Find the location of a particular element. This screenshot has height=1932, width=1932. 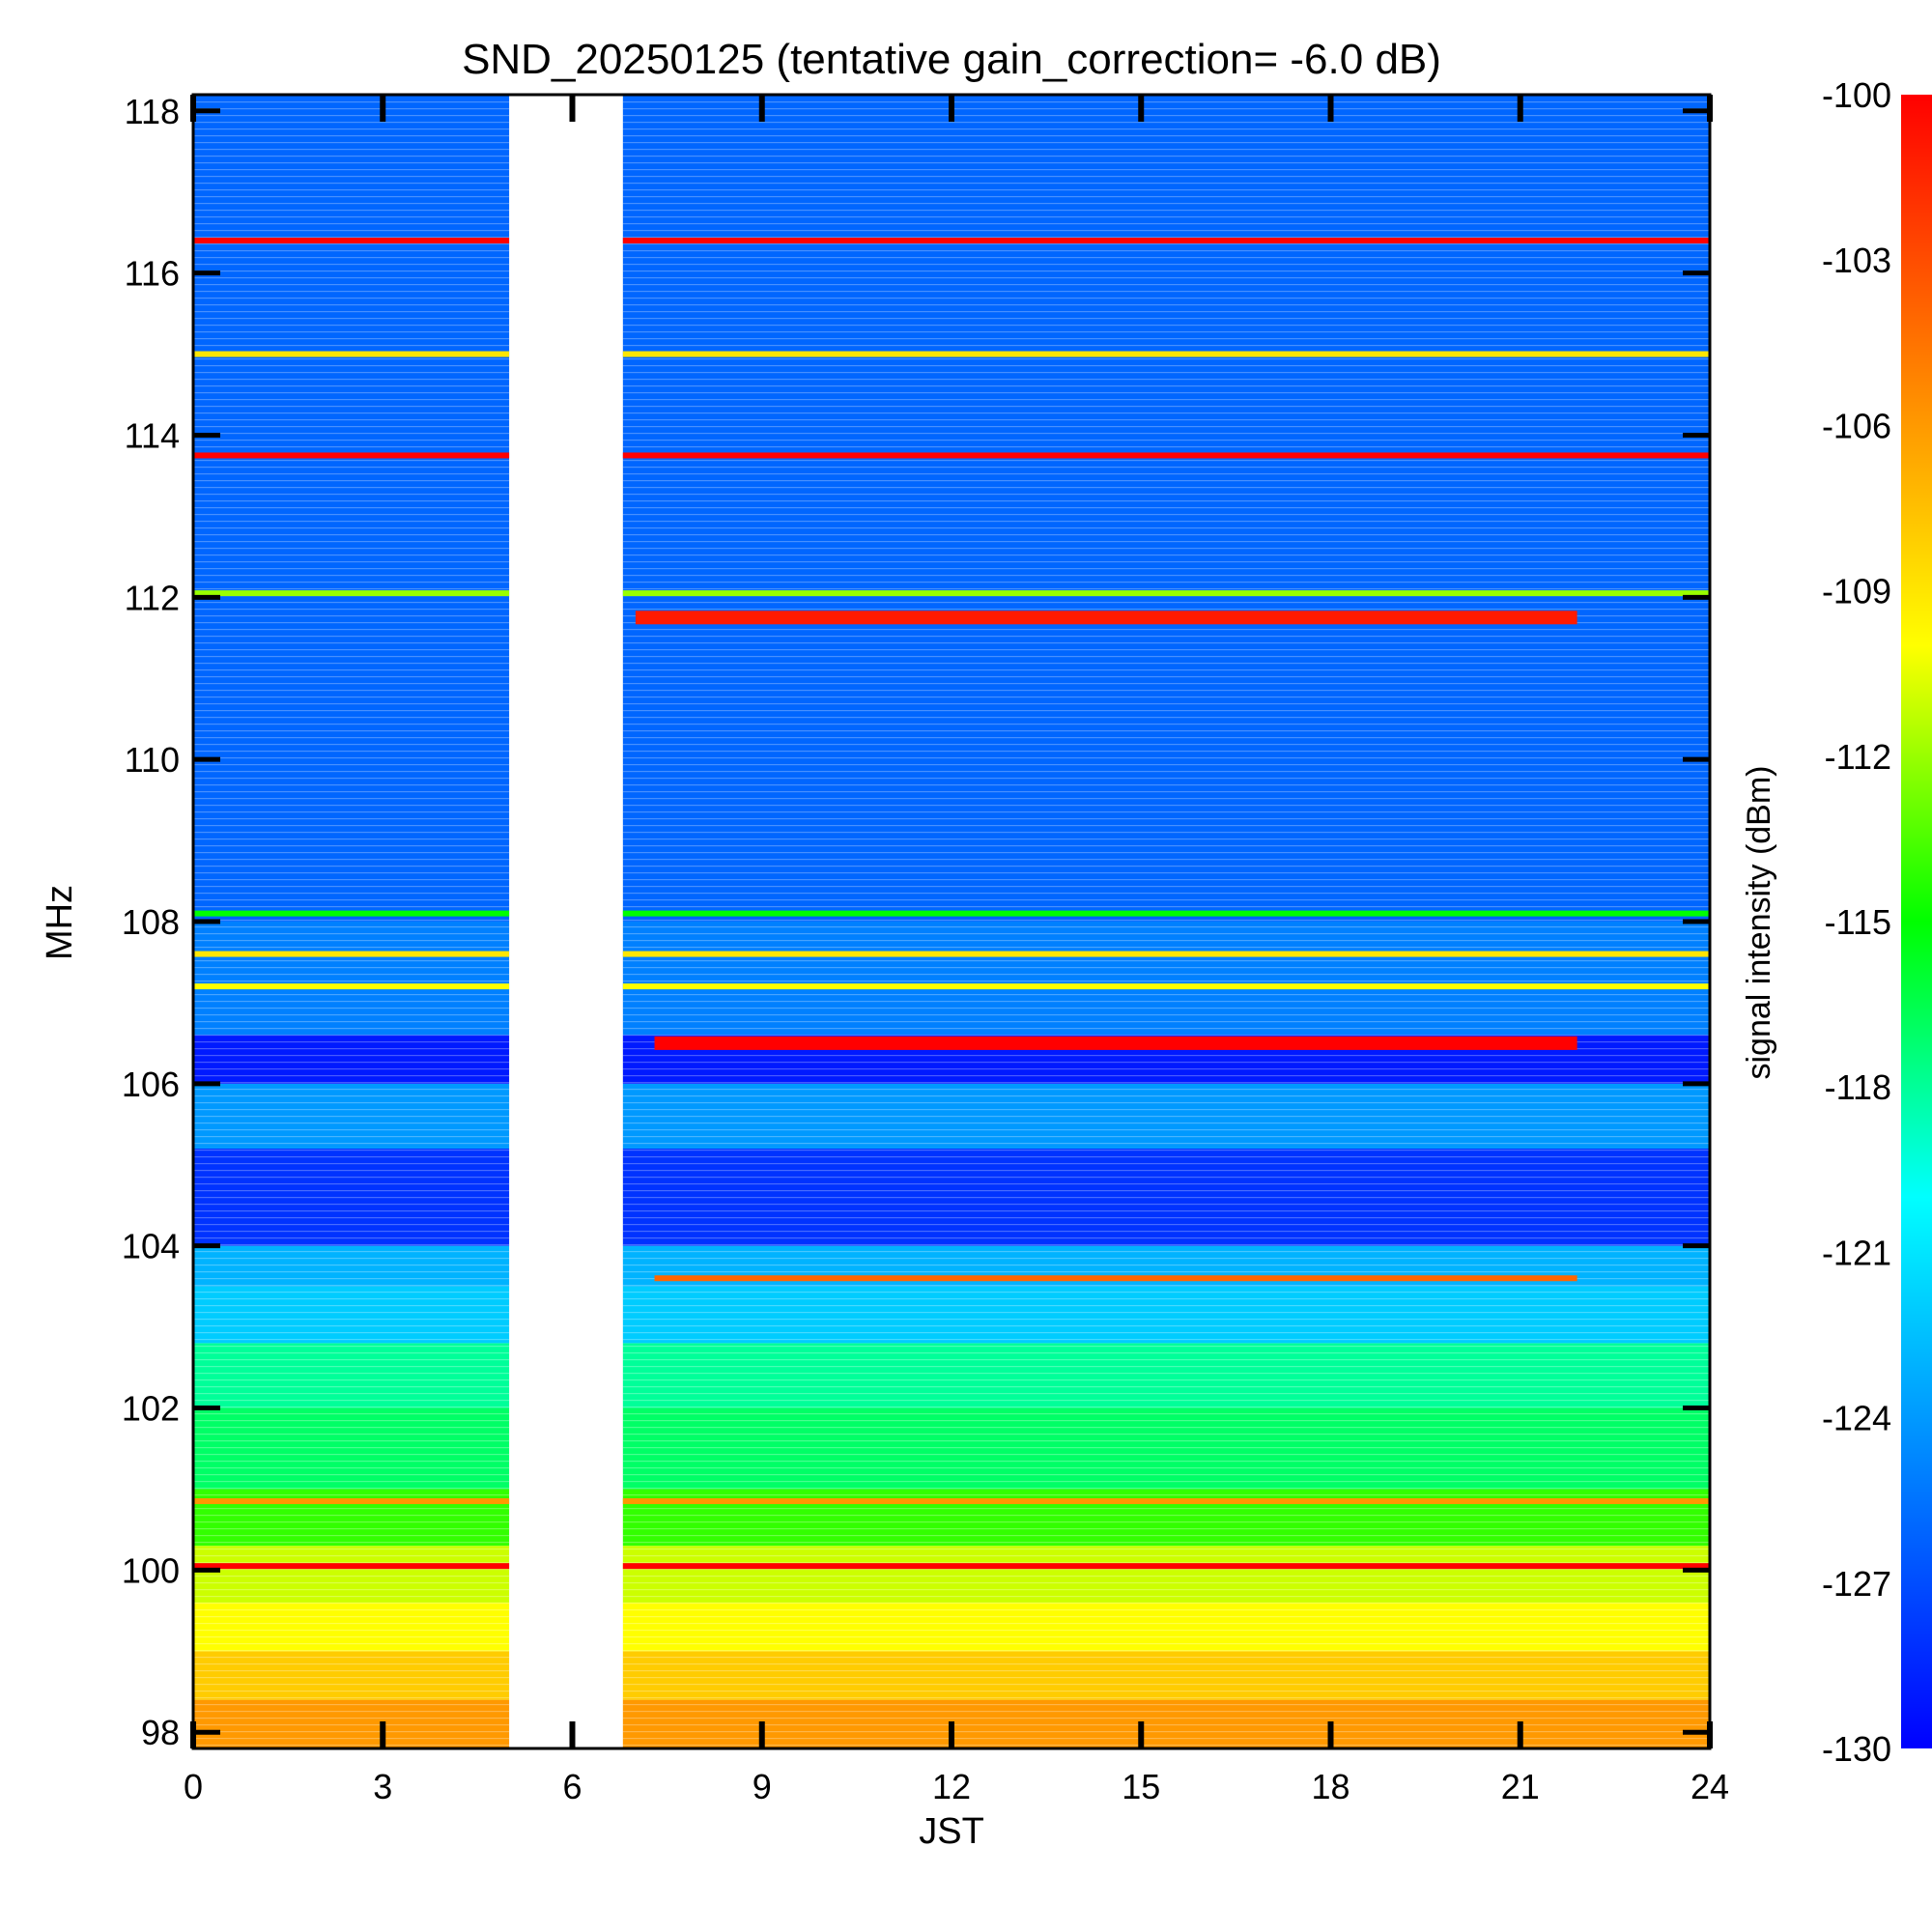

colorbar-label: signal intensity (dBm) is located at coordinates (1759, 922).